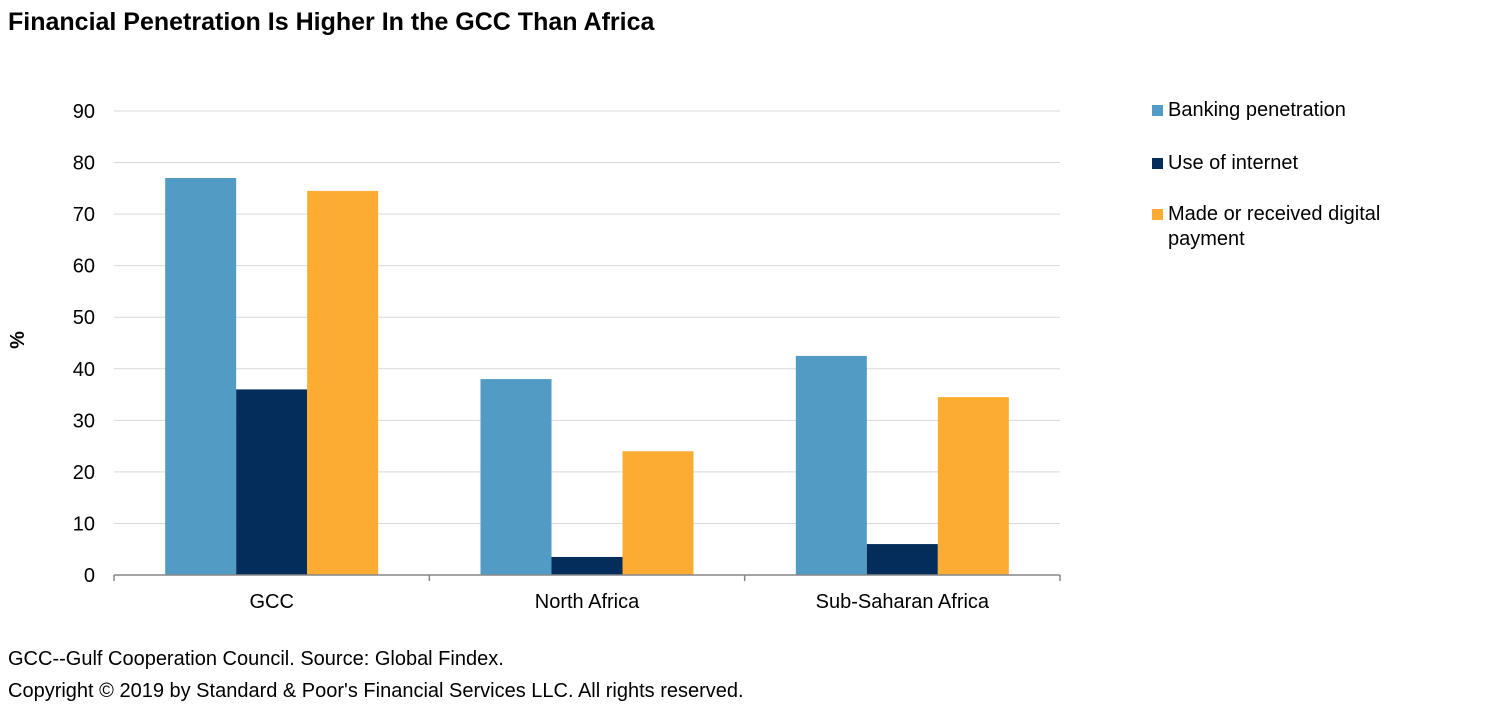 This screenshot has width=1500, height=716. Describe the element at coordinates (1157, 110) in the screenshot. I see `legend-swatch-banking` at that location.